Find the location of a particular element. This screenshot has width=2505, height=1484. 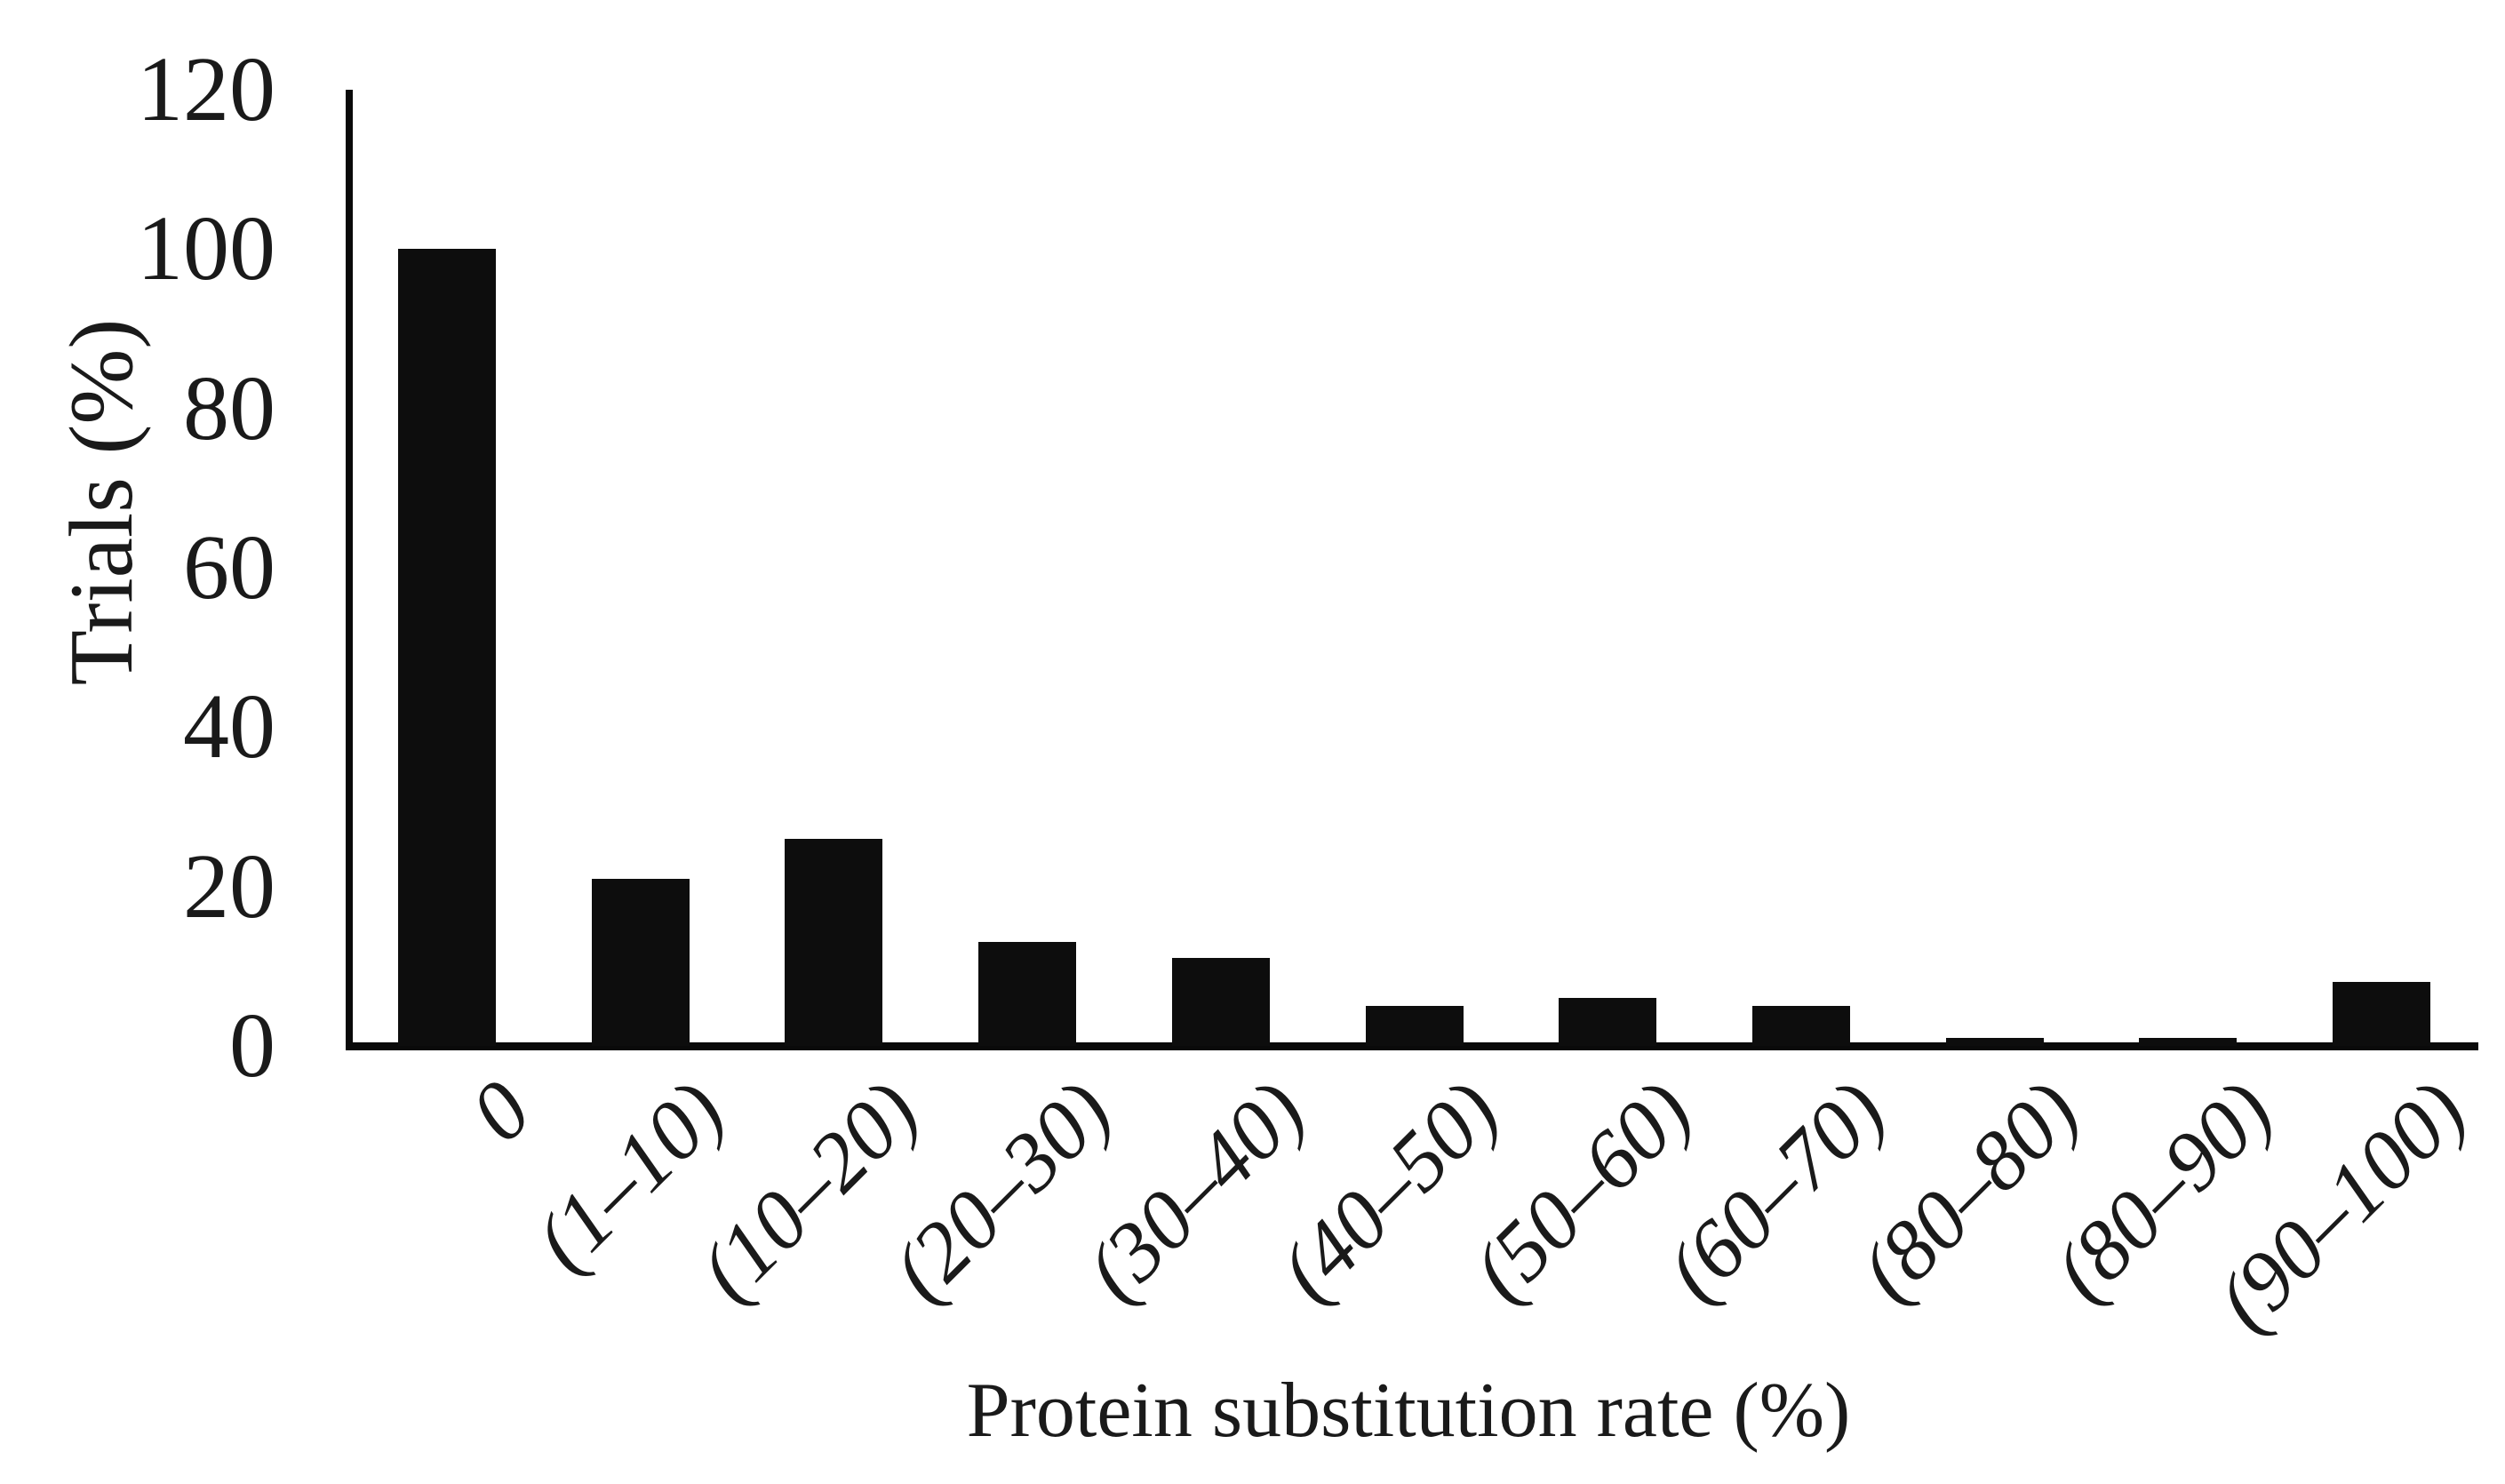

x-tick-label-(80–80): (80–80) is located at coordinates (1969, 1190).